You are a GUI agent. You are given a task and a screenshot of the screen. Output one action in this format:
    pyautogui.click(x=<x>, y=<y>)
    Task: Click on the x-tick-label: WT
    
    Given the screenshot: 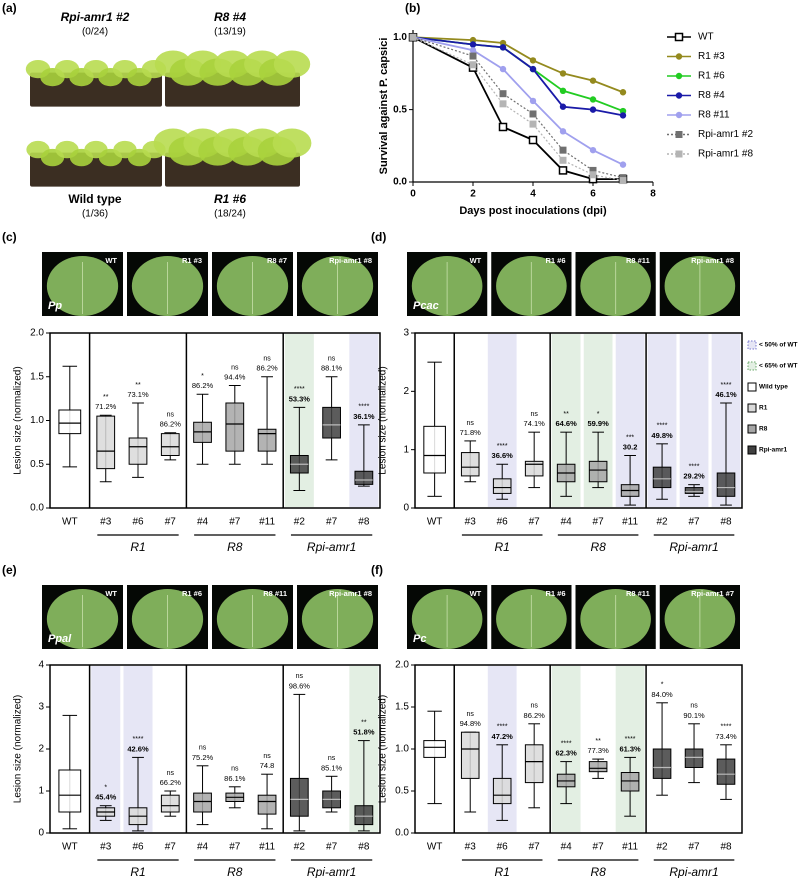 What is the action you would take?
    pyautogui.click(x=435, y=847)
    